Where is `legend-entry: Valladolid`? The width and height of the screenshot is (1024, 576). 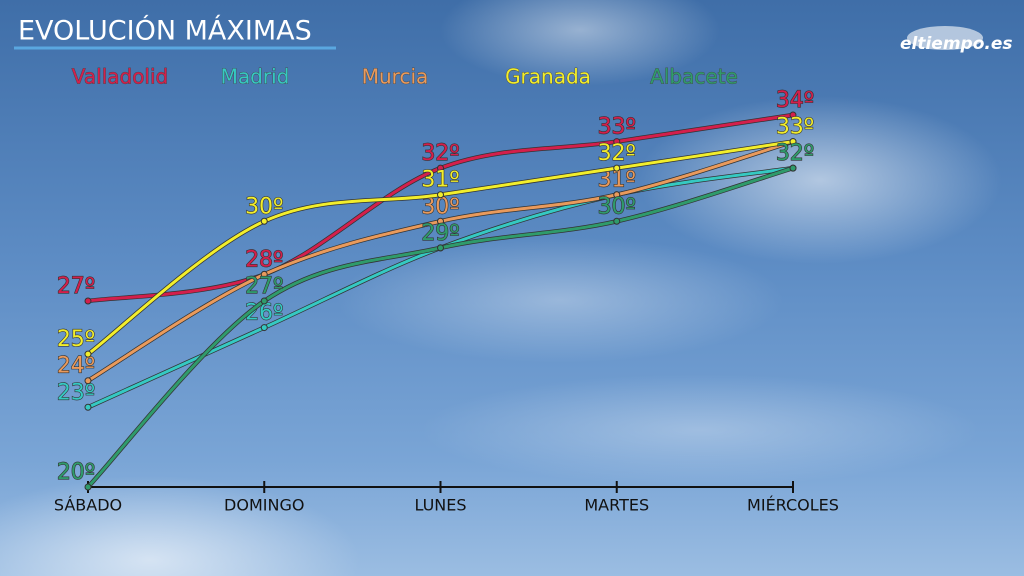 legend-entry: Valladolid is located at coordinates (120, 77).